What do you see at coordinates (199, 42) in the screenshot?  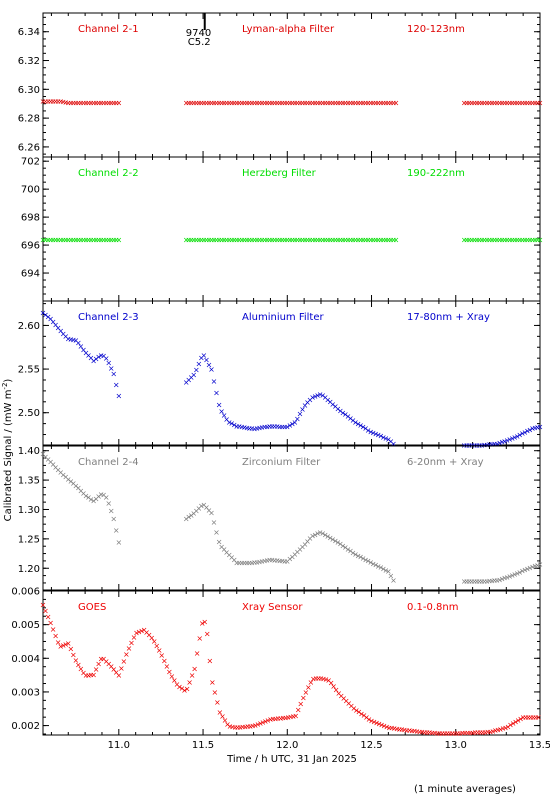 I see `flare-class: C5.2` at bounding box center [199, 42].